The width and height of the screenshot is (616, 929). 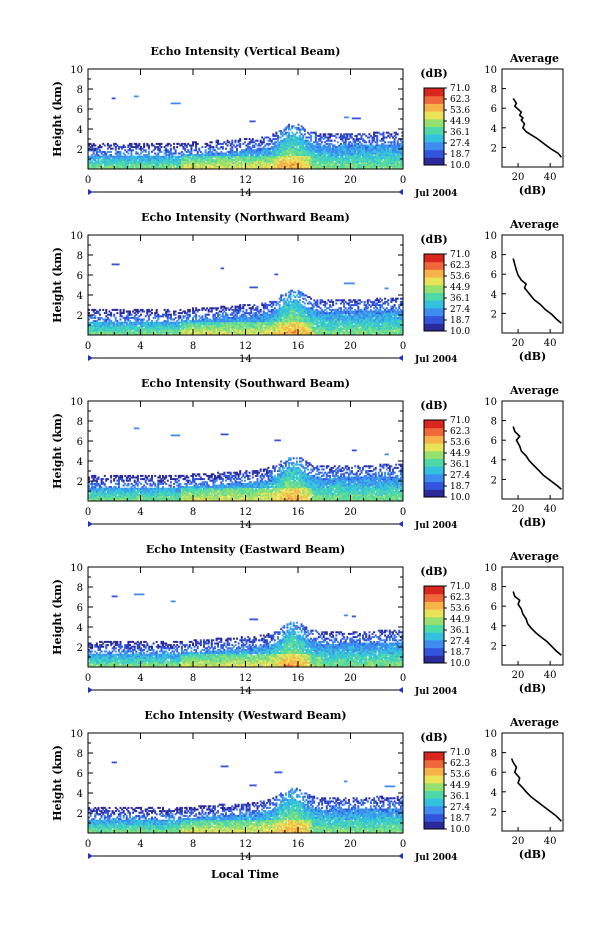 I want to click on panel-title: Echo Intensity (Eastward Beam), so click(x=245, y=549).